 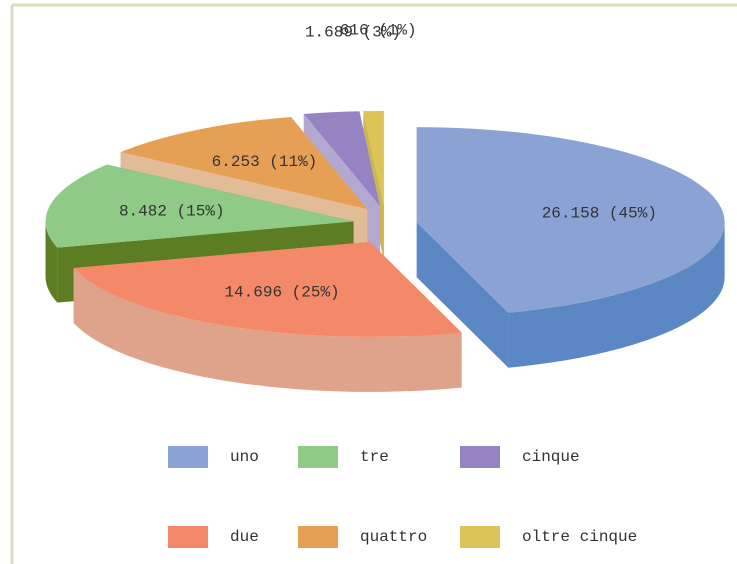 I want to click on data-label: 26.158 (45%), so click(x=599, y=214).